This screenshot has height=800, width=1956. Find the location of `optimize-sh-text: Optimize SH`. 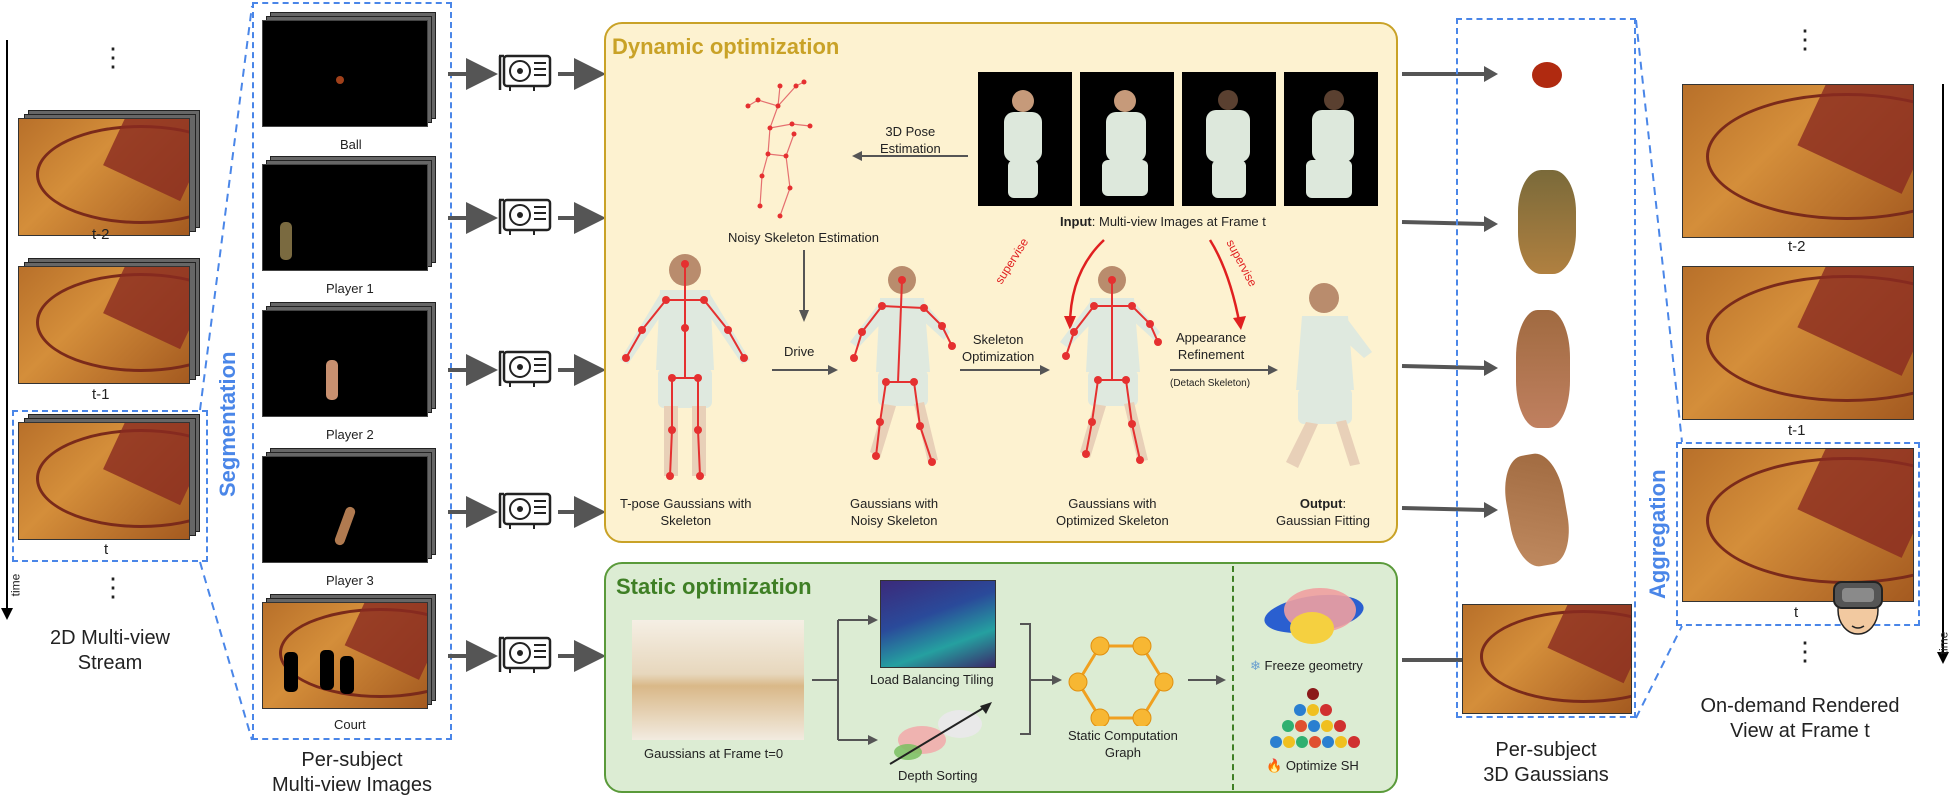

optimize-sh-text: Optimize SH is located at coordinates (1322, 765).